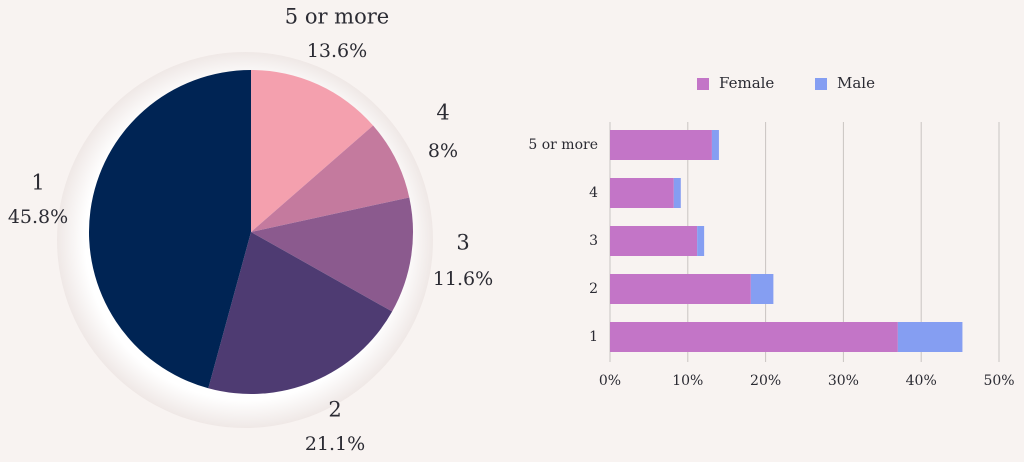 The height and width of the screenshot is (462, 1024). I want to click on pie-category-label: 2, so click(334, 410).